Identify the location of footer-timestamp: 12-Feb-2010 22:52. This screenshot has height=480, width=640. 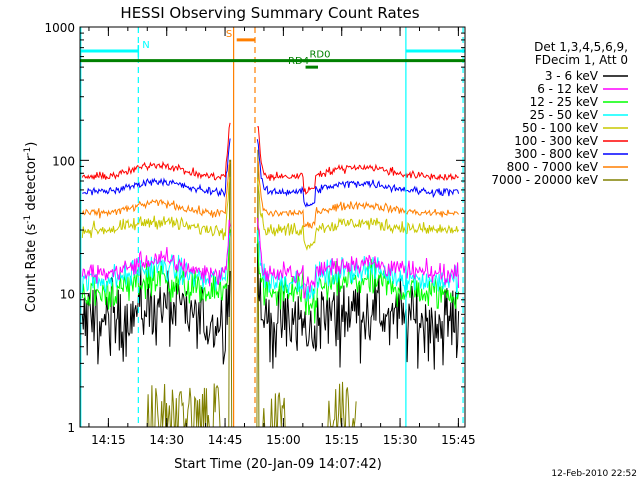
(594, 474).